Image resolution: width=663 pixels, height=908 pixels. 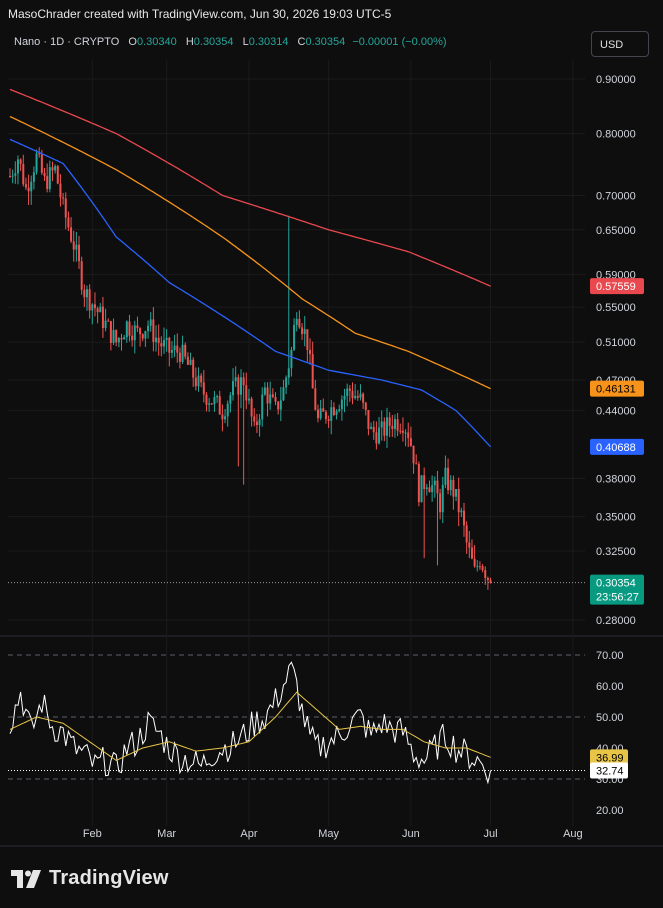 I want to click on high-value: 0.30354, so click(x=213, y=42).